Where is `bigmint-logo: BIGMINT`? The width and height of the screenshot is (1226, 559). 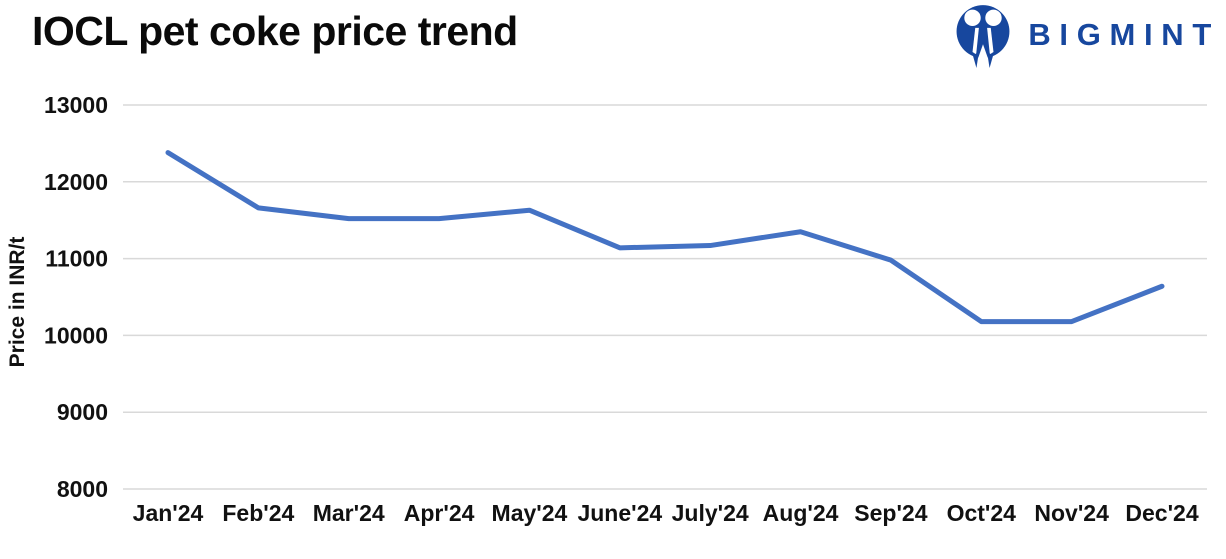 bigmint-logo: BIGMINT is located at coordinates (1086, 37).